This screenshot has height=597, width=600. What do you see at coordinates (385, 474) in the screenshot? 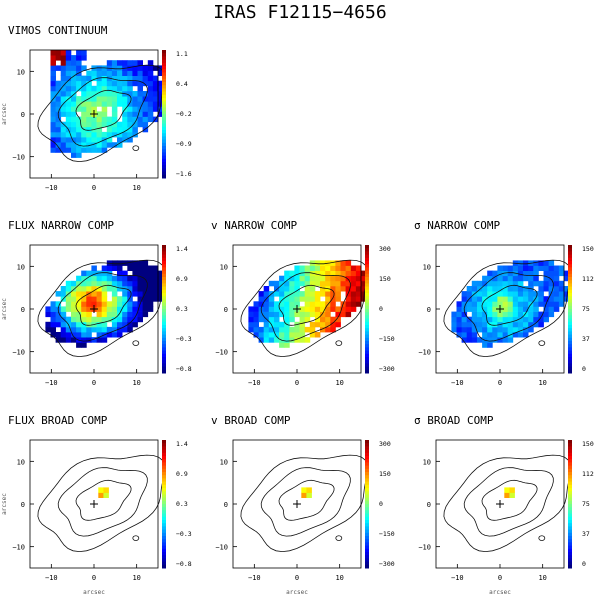
I see `colorbar-tick-label: 150` at bounding box center [385, 474].